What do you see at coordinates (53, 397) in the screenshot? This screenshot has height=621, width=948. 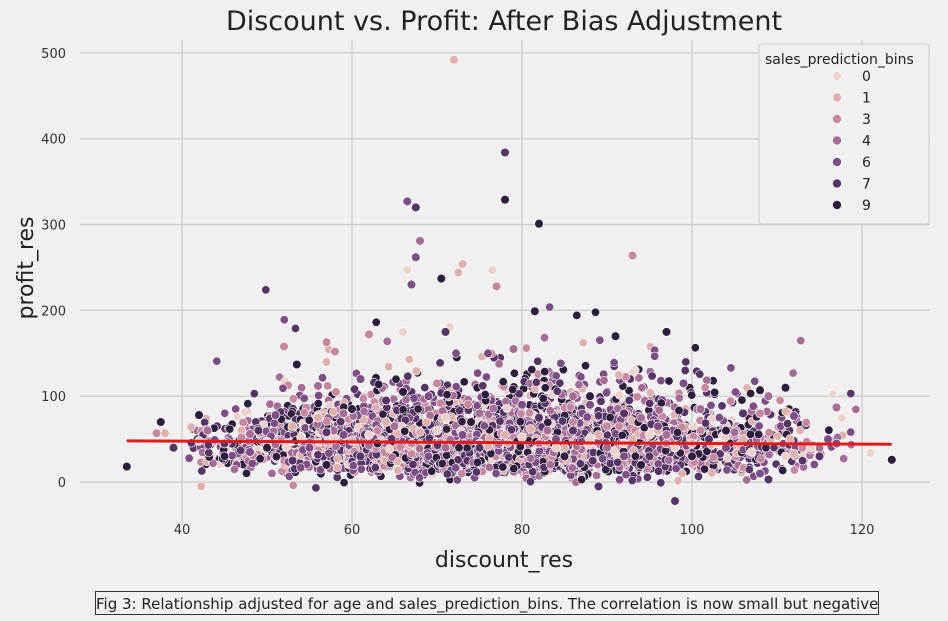 I see `y-tick-label: 100` at bounding box center [53, 397].